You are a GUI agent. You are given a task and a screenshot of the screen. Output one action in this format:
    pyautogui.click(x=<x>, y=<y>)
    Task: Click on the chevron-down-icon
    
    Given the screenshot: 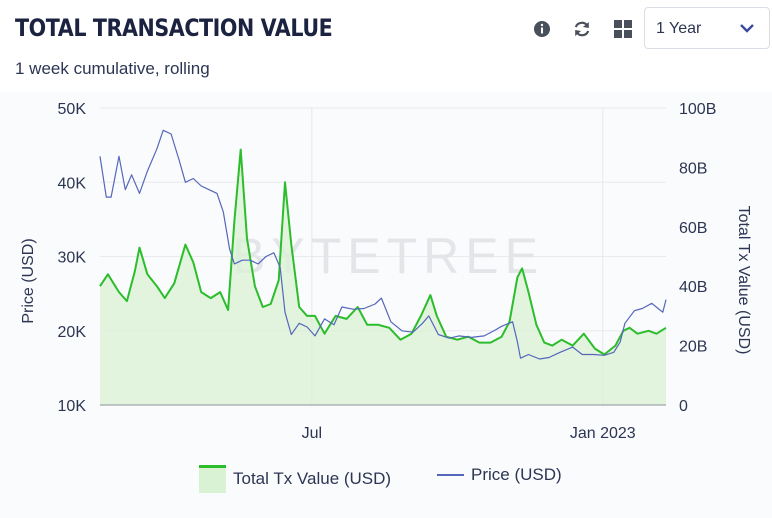 What is the action you would take?
    pyautogui.click(x=747, y=28)
    